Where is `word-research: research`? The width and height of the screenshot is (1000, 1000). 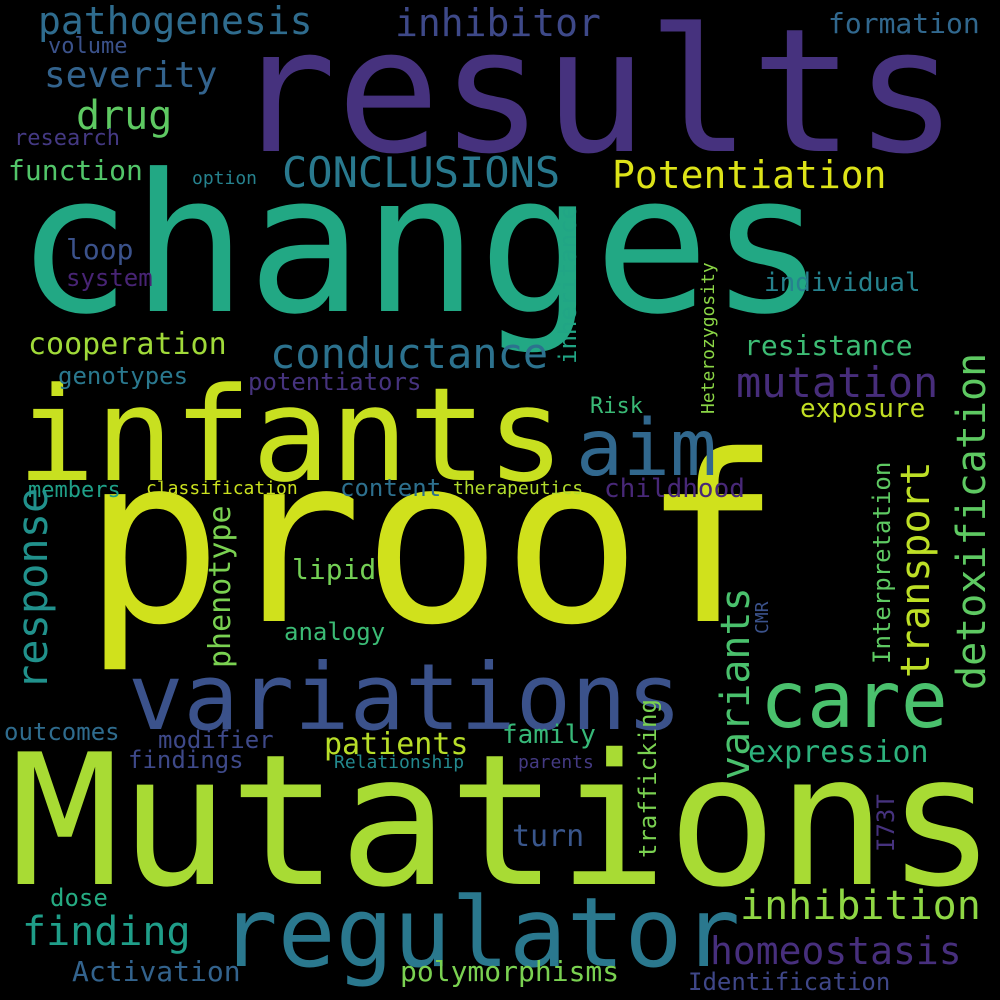
word-research: research is located at coordinates (67, 138).